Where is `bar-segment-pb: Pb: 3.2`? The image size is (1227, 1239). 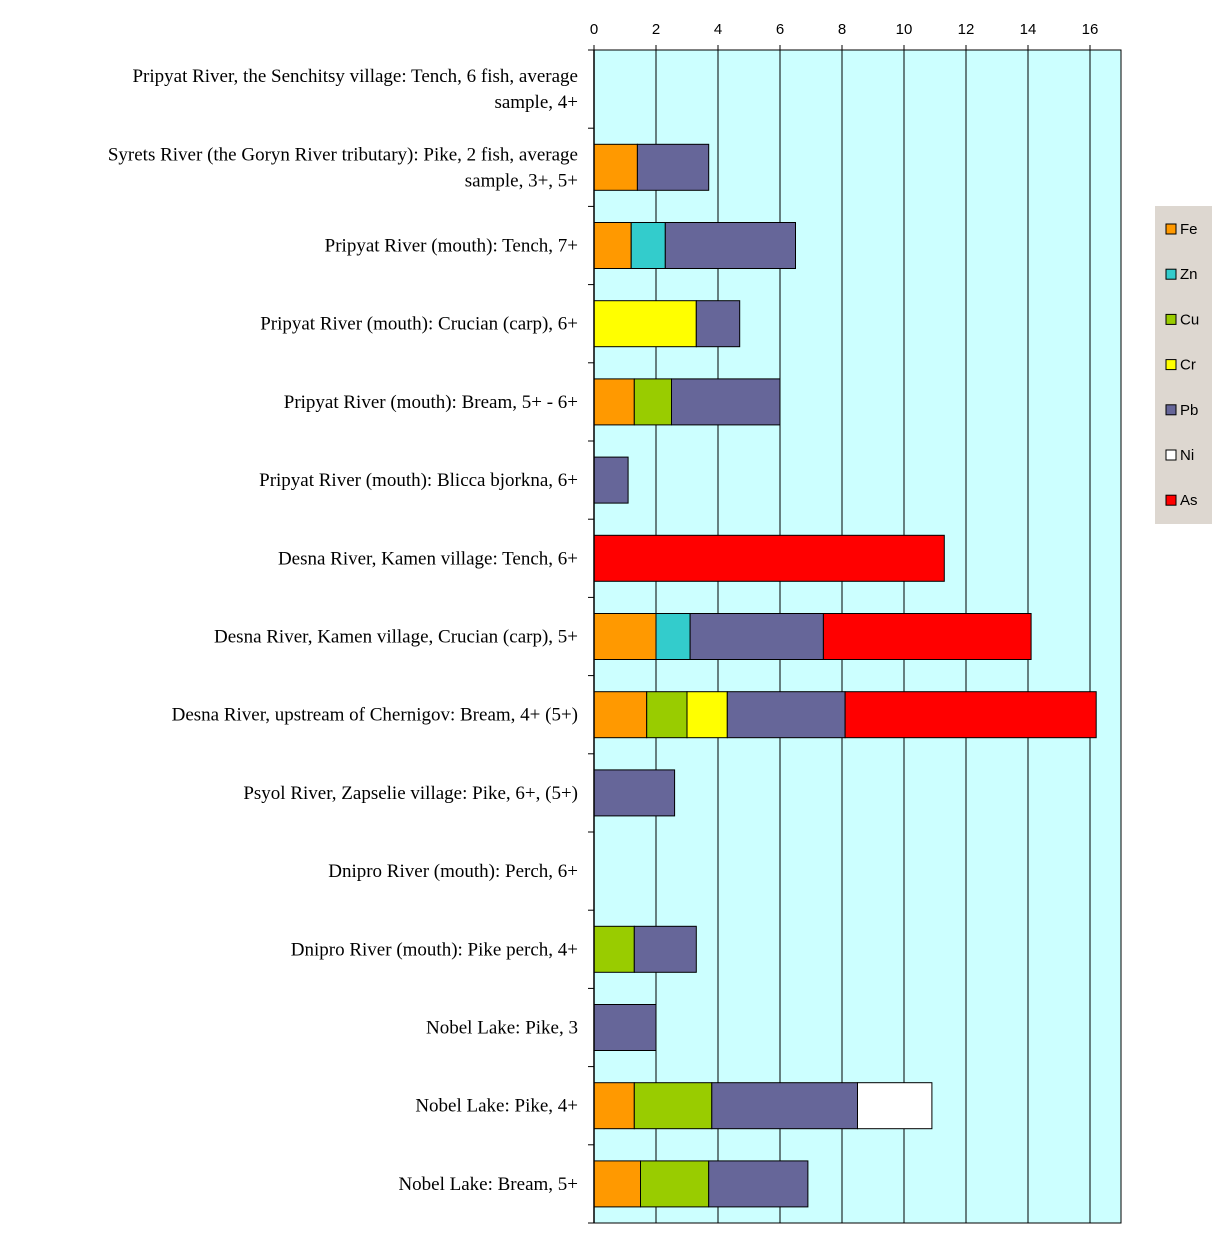
bar-segment-pb: Pb: 3.2 is located at coordinates (758, 1184).